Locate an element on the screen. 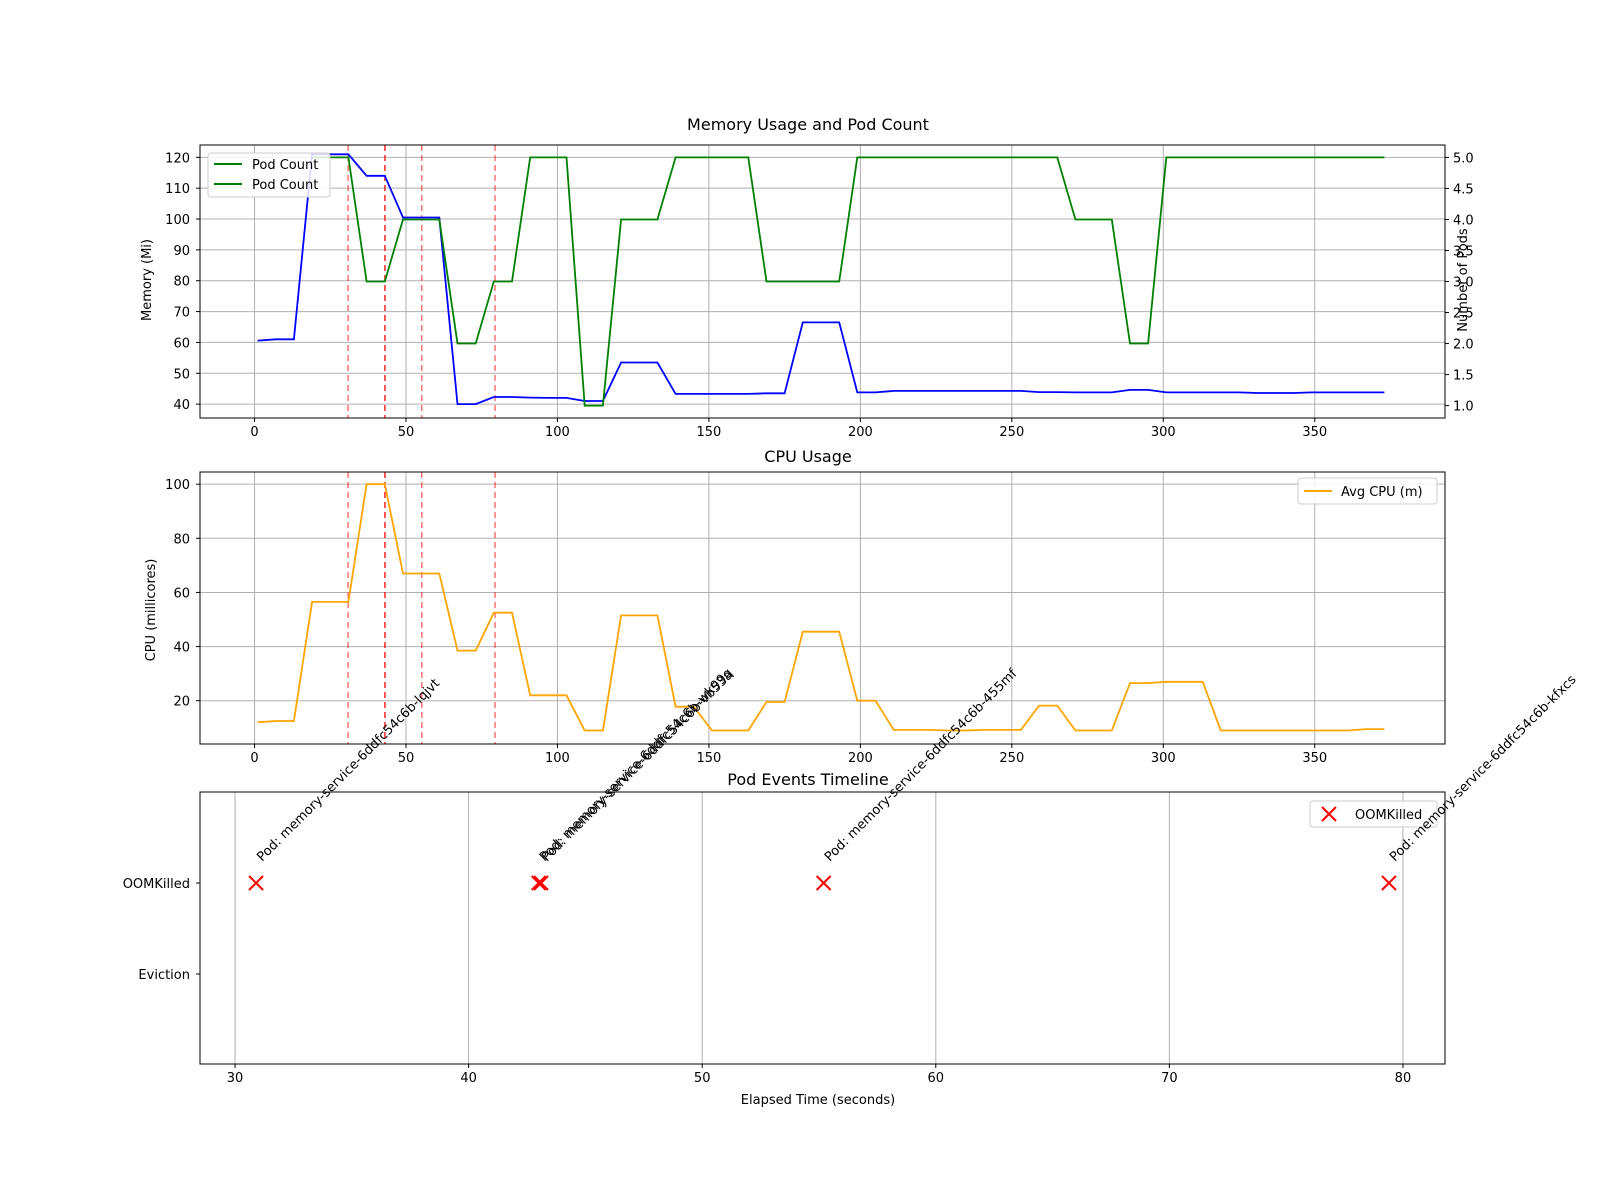 The height and width of the screenshot is (1200, 1600). events-panel-title: Pod Events Timeline is located at coordinates (807, 779).